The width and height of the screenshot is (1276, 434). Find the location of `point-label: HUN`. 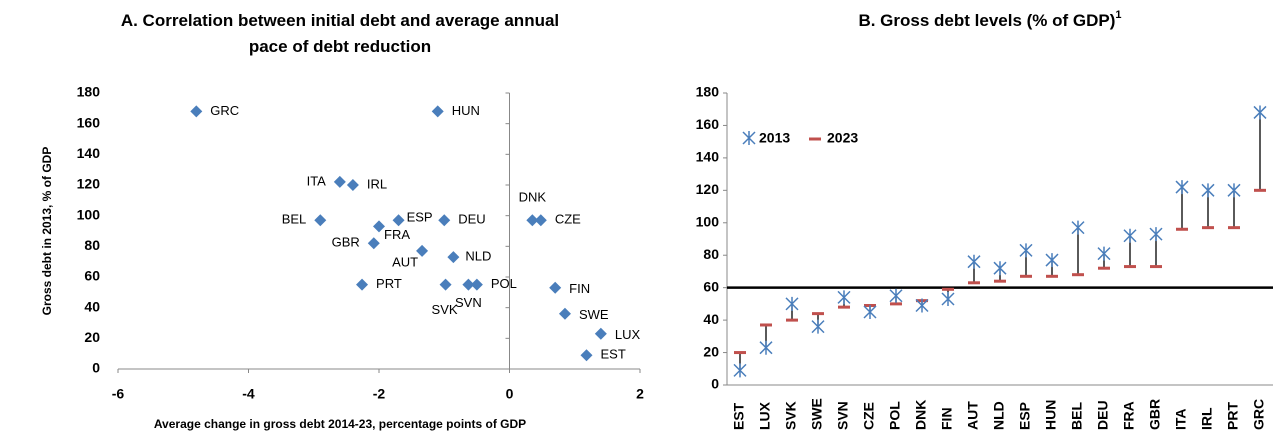

point-label: HUN is located at coordinates (466, 110).